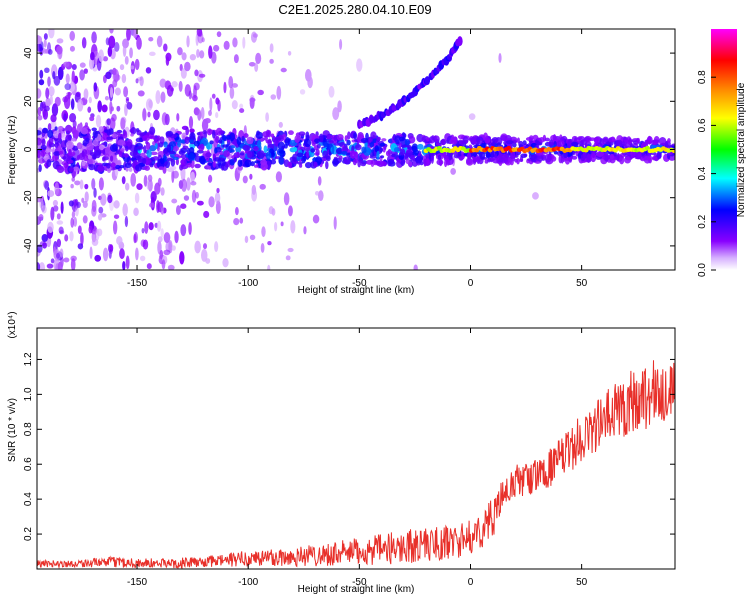 The width and height of the screenshot is (750, 600). What do you see at coordinates (702, 270) in the screenshot?
I see `colorbar-tick-label: 0.0` at bounding box center [702, 270].